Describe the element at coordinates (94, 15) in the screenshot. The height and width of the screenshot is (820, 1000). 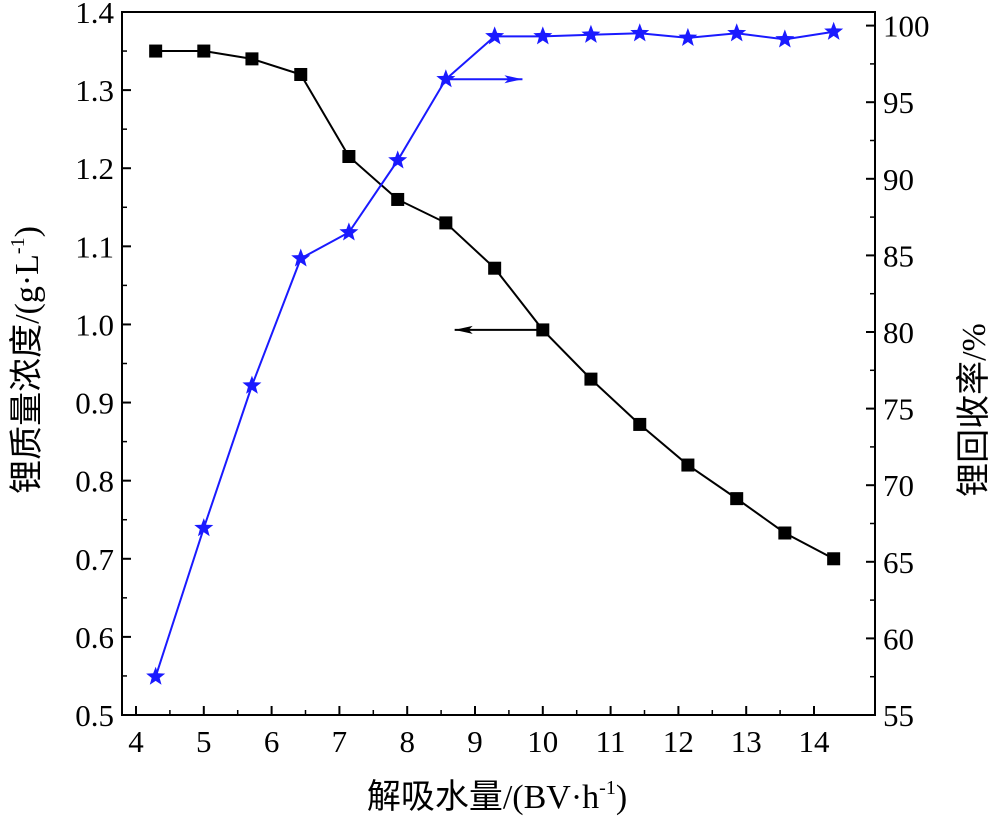
I see `y-left-tick-label: 1.4` at that location.